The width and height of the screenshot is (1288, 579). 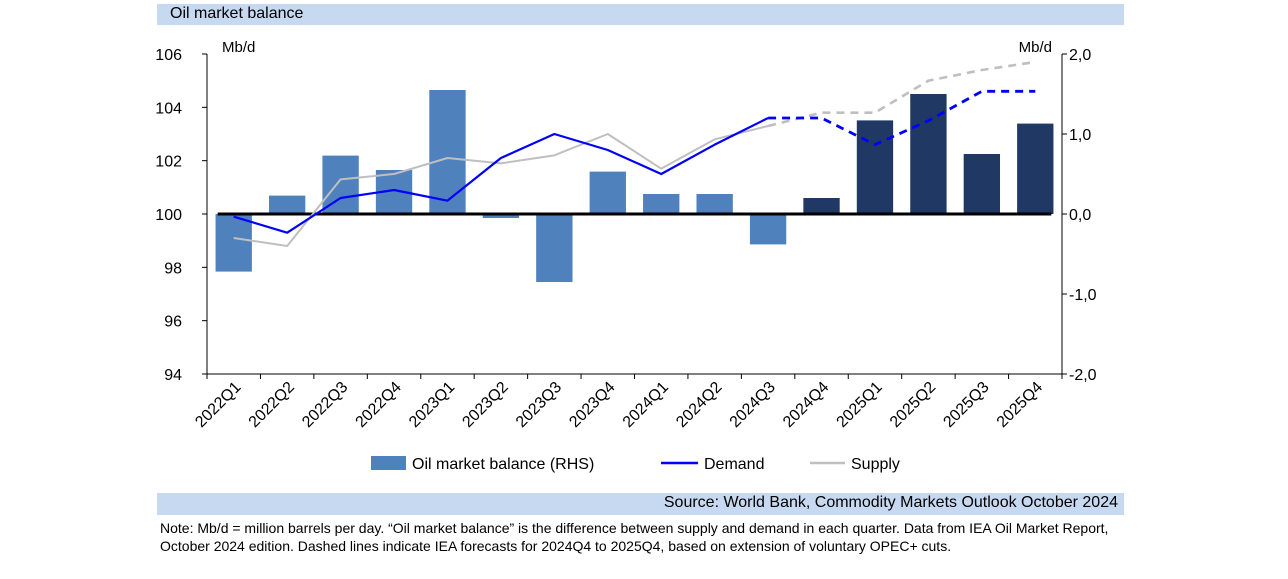 I want to click on chart-title: Oil market balance, so click(x=237, y=13).